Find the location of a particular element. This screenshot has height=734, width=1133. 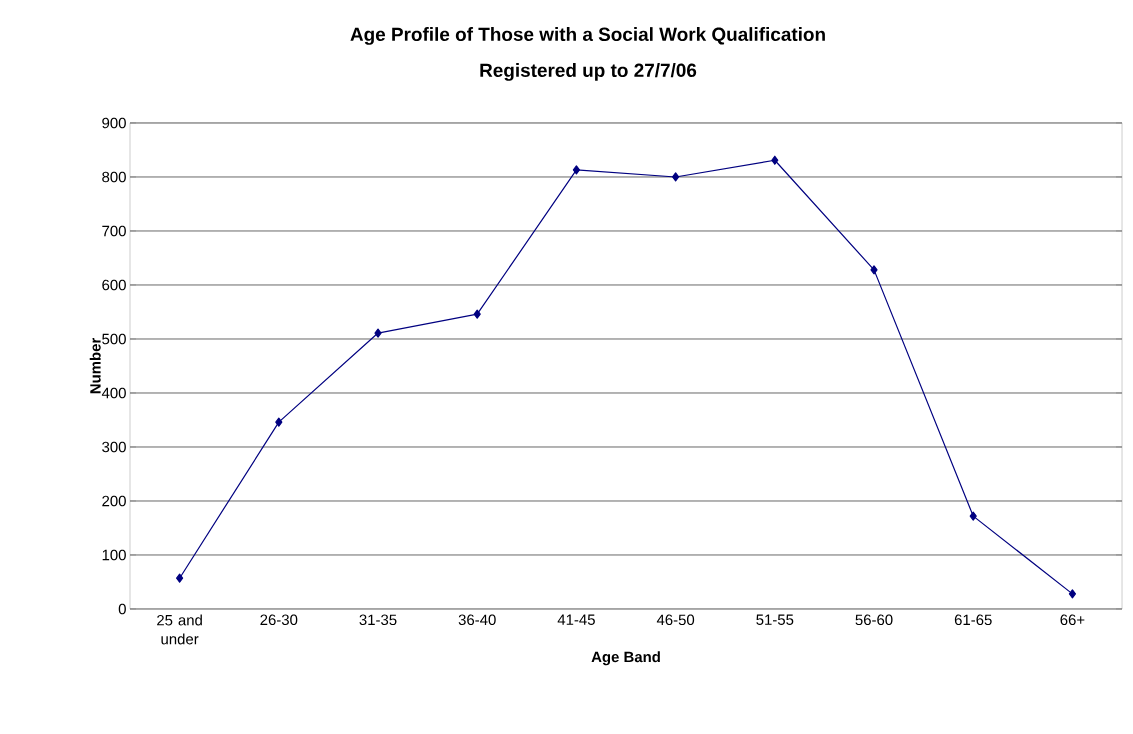

x-tick-label: 36-40 is located at coordinates (477, 620).